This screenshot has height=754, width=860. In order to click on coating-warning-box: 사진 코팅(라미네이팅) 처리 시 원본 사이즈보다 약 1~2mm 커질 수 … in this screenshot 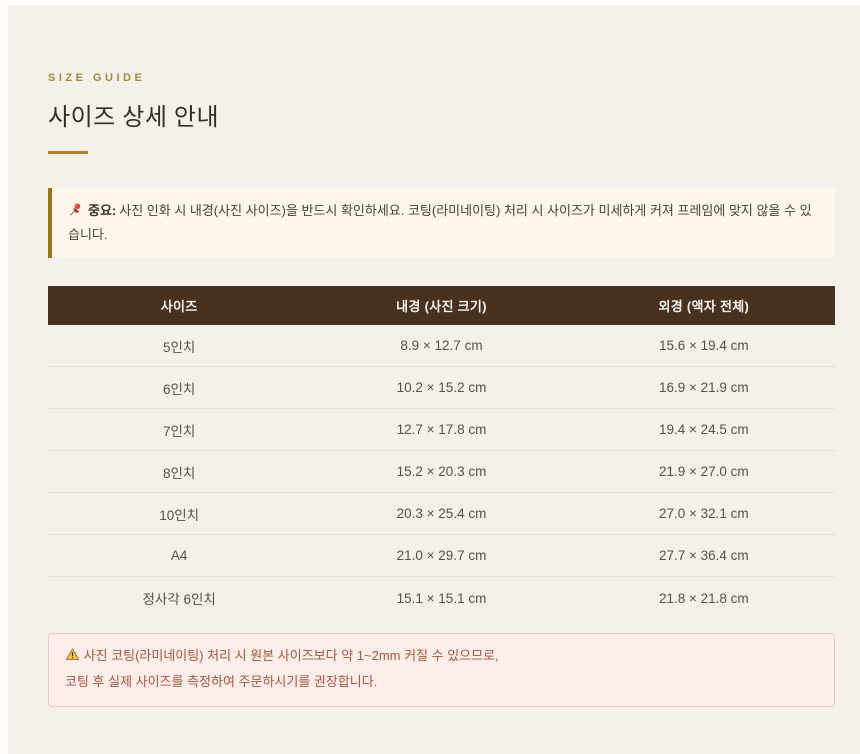, I will do `click(441, 670)`.